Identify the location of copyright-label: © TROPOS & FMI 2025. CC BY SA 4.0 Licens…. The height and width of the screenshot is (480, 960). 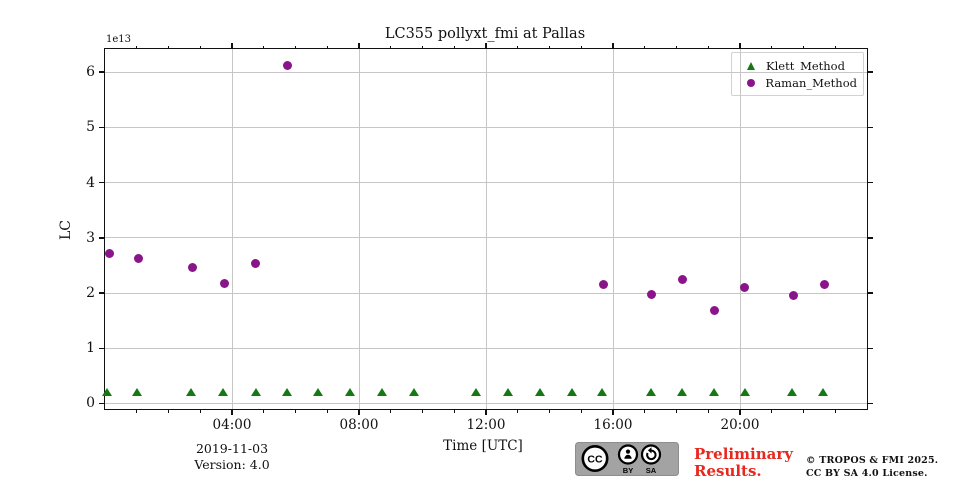
(872, 467).